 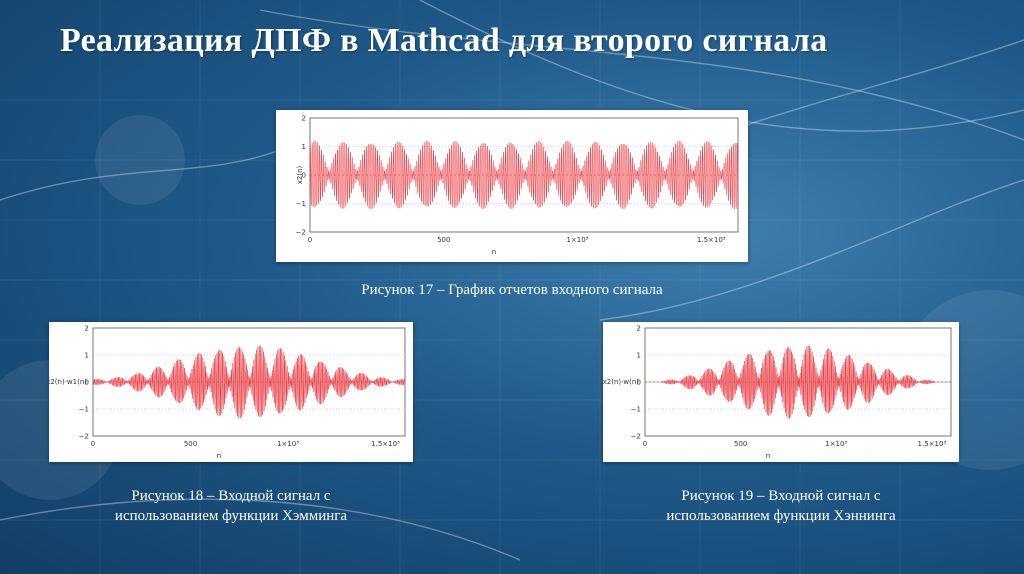 I want to click on plot-fig19: 2 1 0 −1 −2 0 500 1×10³ 1.5×10³ n x2(n)·w(n), so click(x=781, y=392).